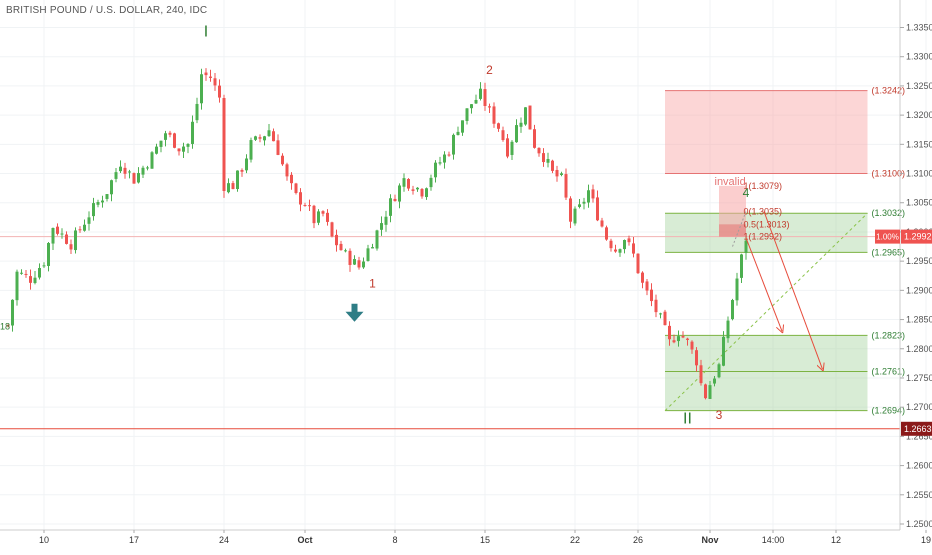  Describe the element at coordinates (919, 86) in the screenshot. I see `y-tick-label: 1.3250` at that location.